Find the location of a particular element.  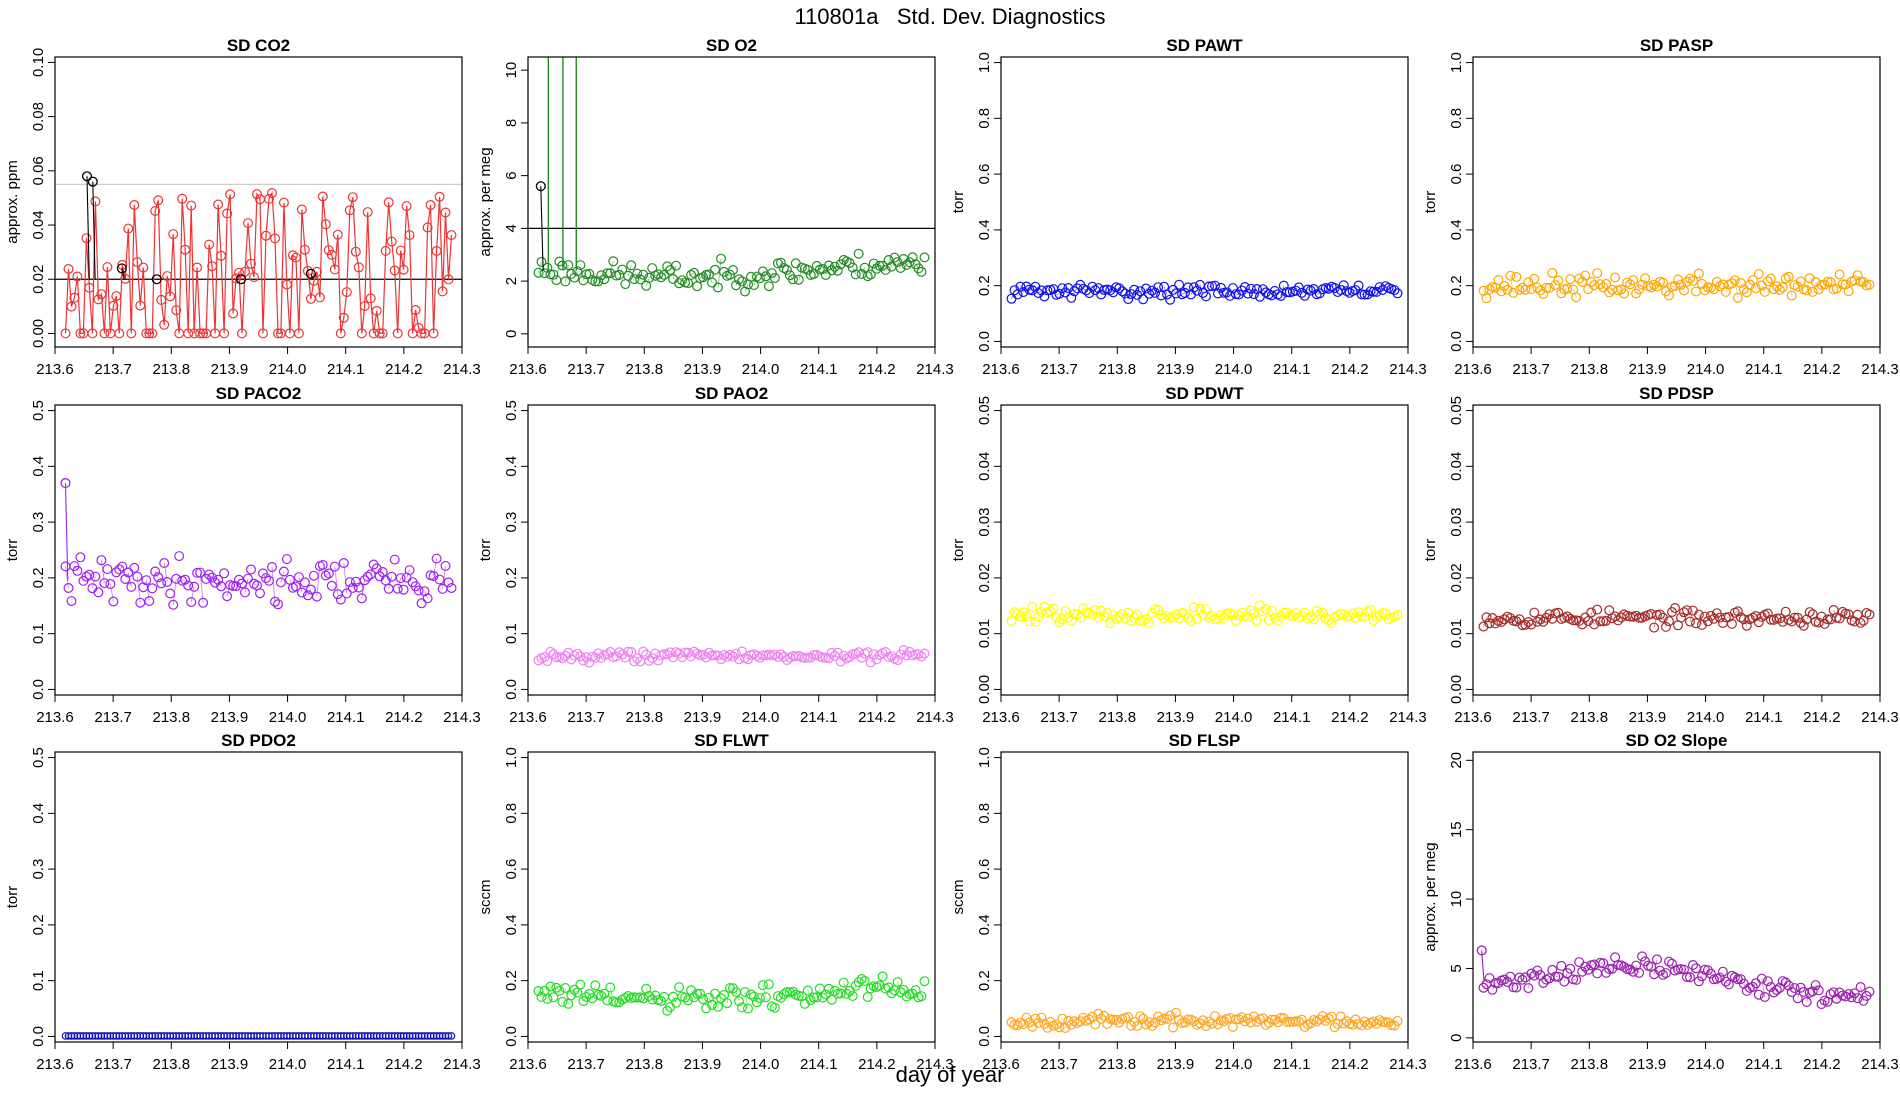

x-tick-label-sd-paco2: 213.8 is located at coordinates (172, 717).